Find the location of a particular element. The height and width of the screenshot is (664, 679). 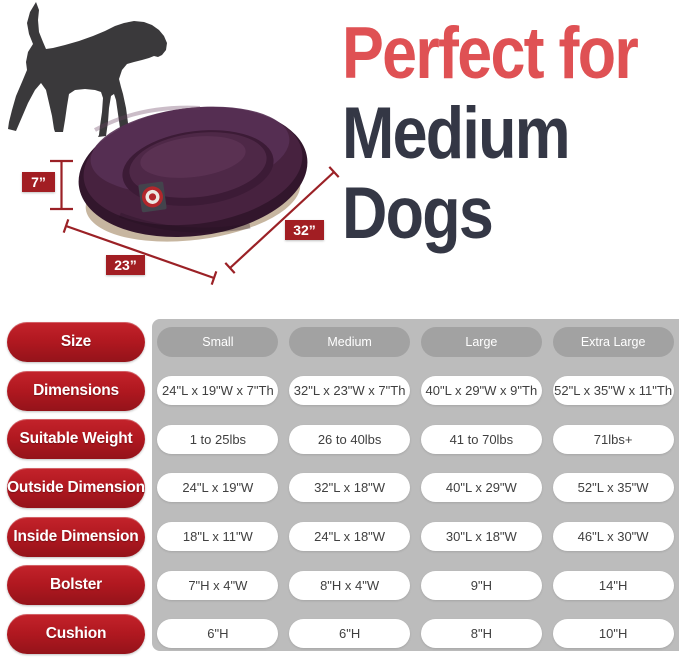

value-pill: 52"L x 35"W is located at coordinates (613, 488).